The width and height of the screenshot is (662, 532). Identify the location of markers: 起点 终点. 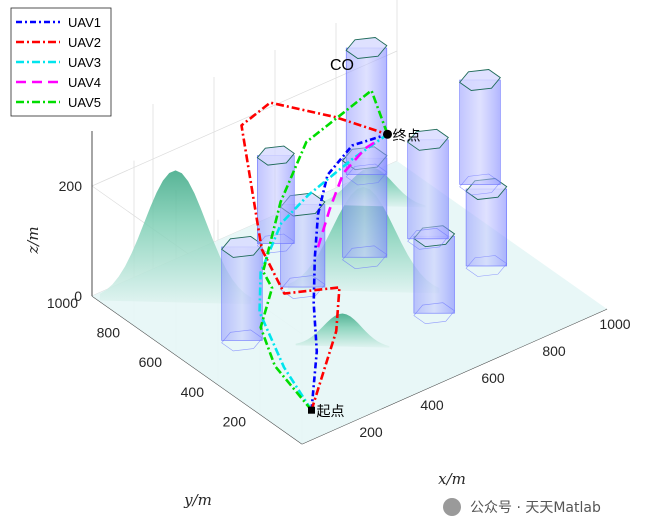
(364, 274).